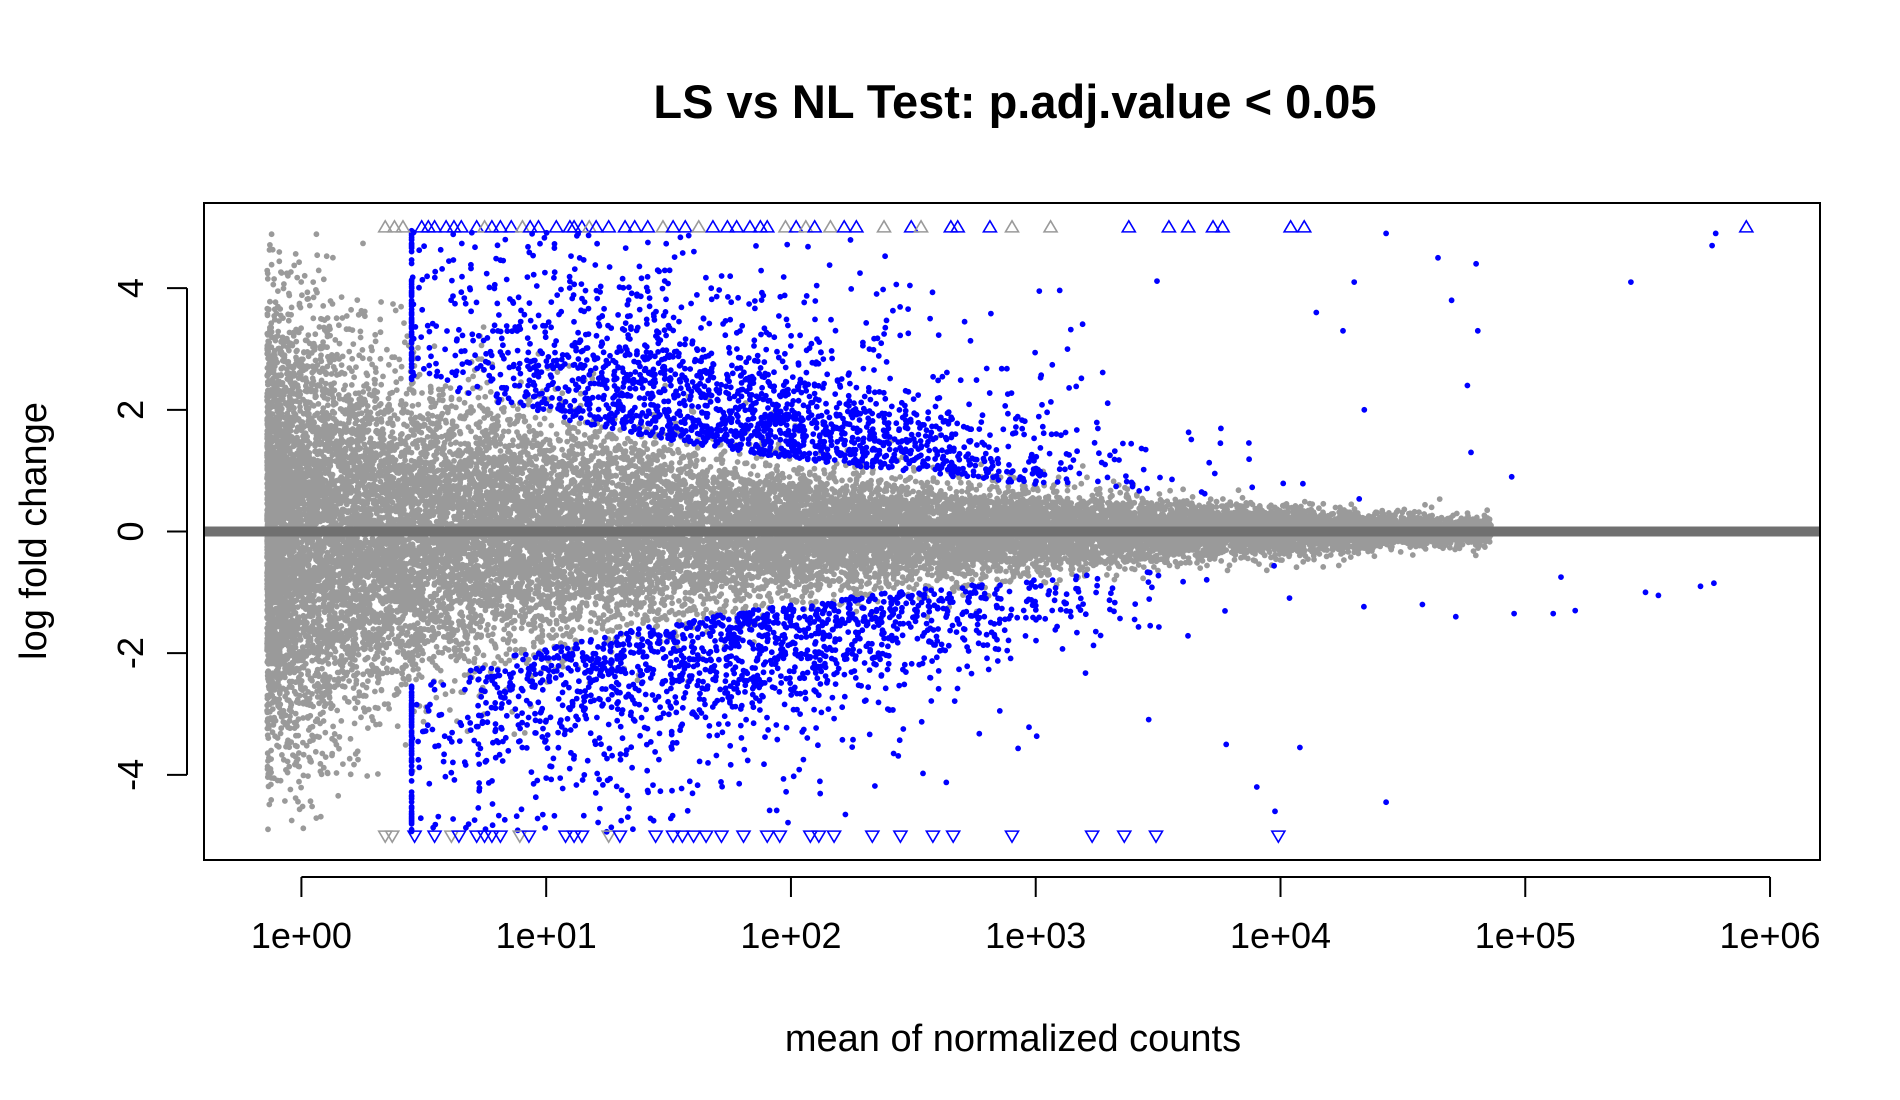  I want to click on y-axis-label: log fold change, so click(34, 531).